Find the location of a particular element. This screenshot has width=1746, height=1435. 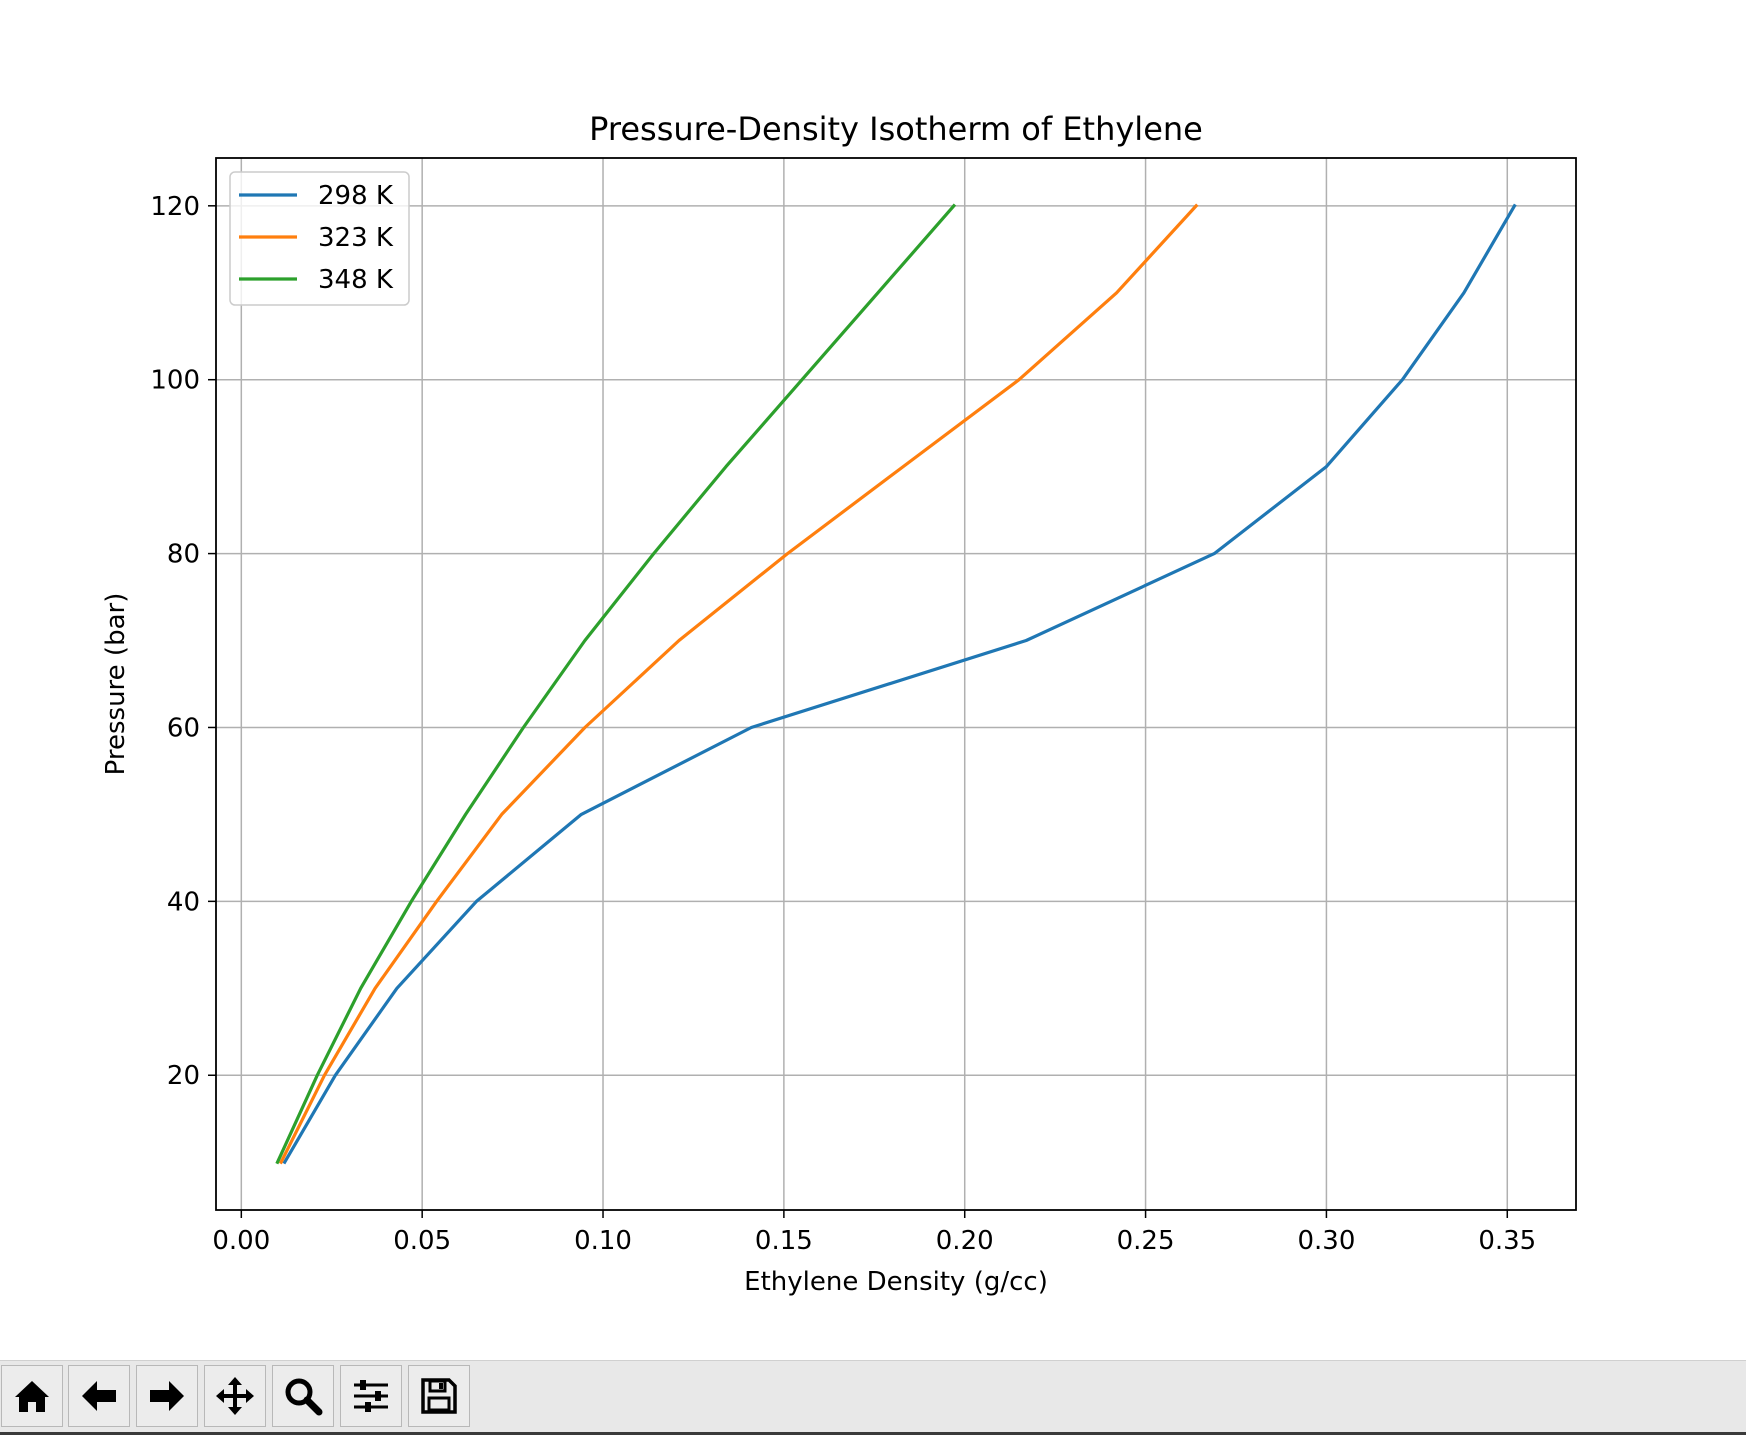

x-tick-label: 0.15 is located at coordinates (784, 1241).